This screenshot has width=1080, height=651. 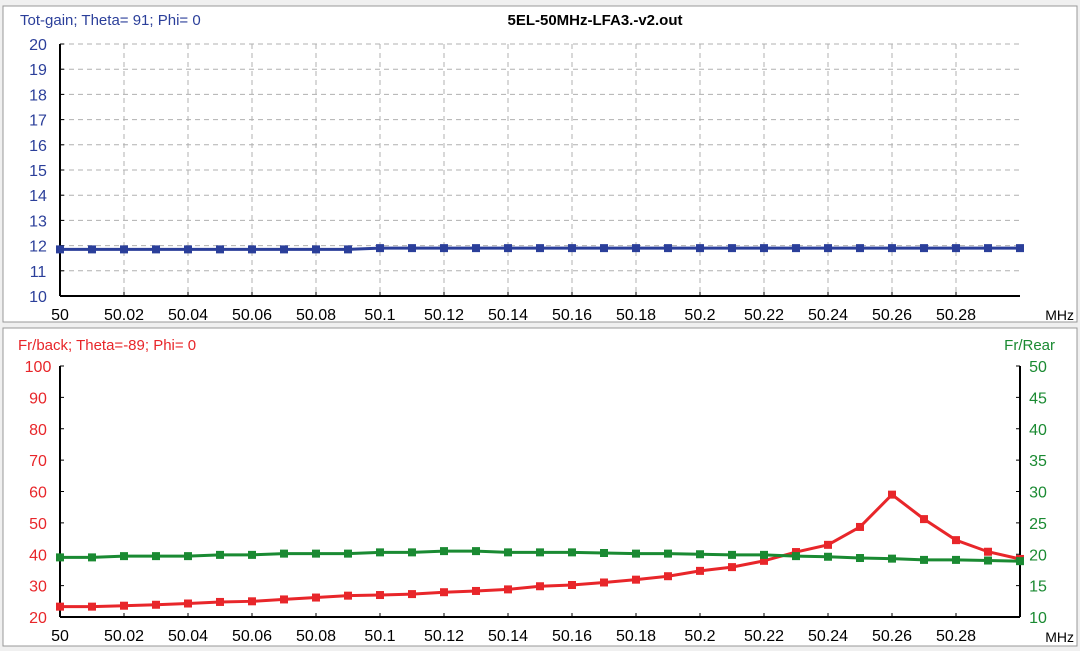 I want to click on x-tick-label: 50, so click(x=60, y=315).